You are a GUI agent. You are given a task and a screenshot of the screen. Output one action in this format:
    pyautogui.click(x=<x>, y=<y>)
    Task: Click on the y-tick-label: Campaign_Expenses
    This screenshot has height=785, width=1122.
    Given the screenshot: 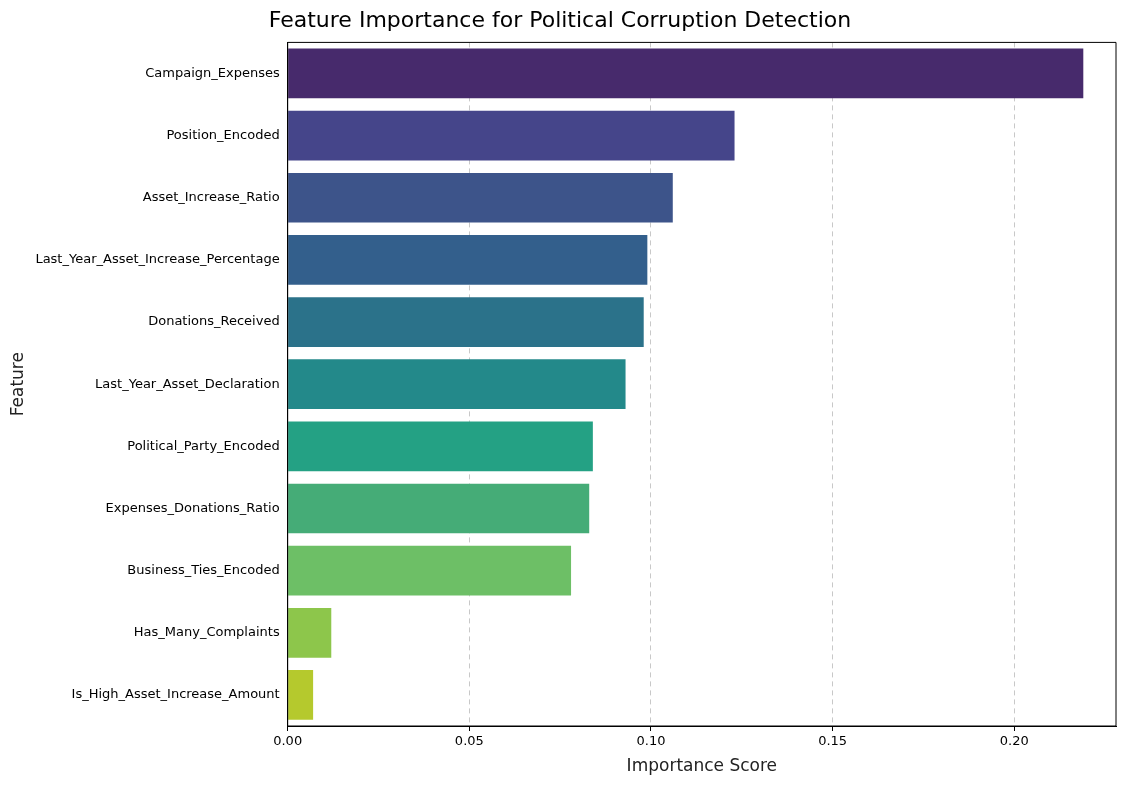 What is the action you would take?
    pyautogui.click(x=212, y=72)
    